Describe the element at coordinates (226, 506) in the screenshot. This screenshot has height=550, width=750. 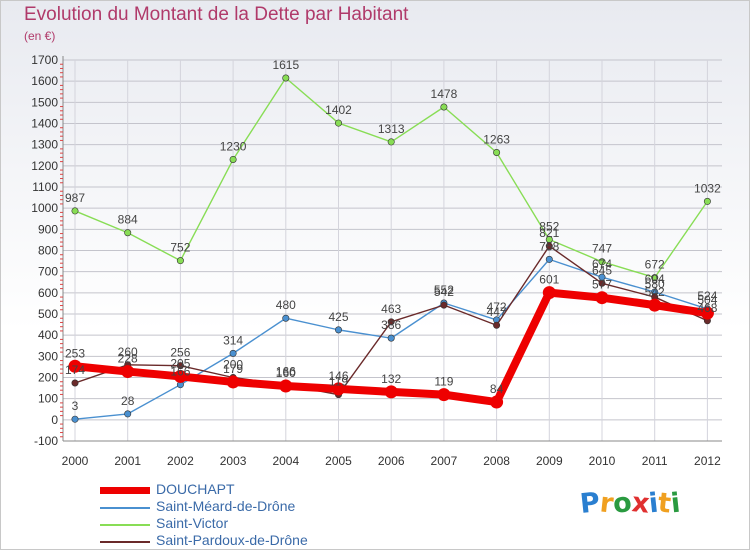
I see `legend-label: Saint-Méard-de-Drône` at that location.